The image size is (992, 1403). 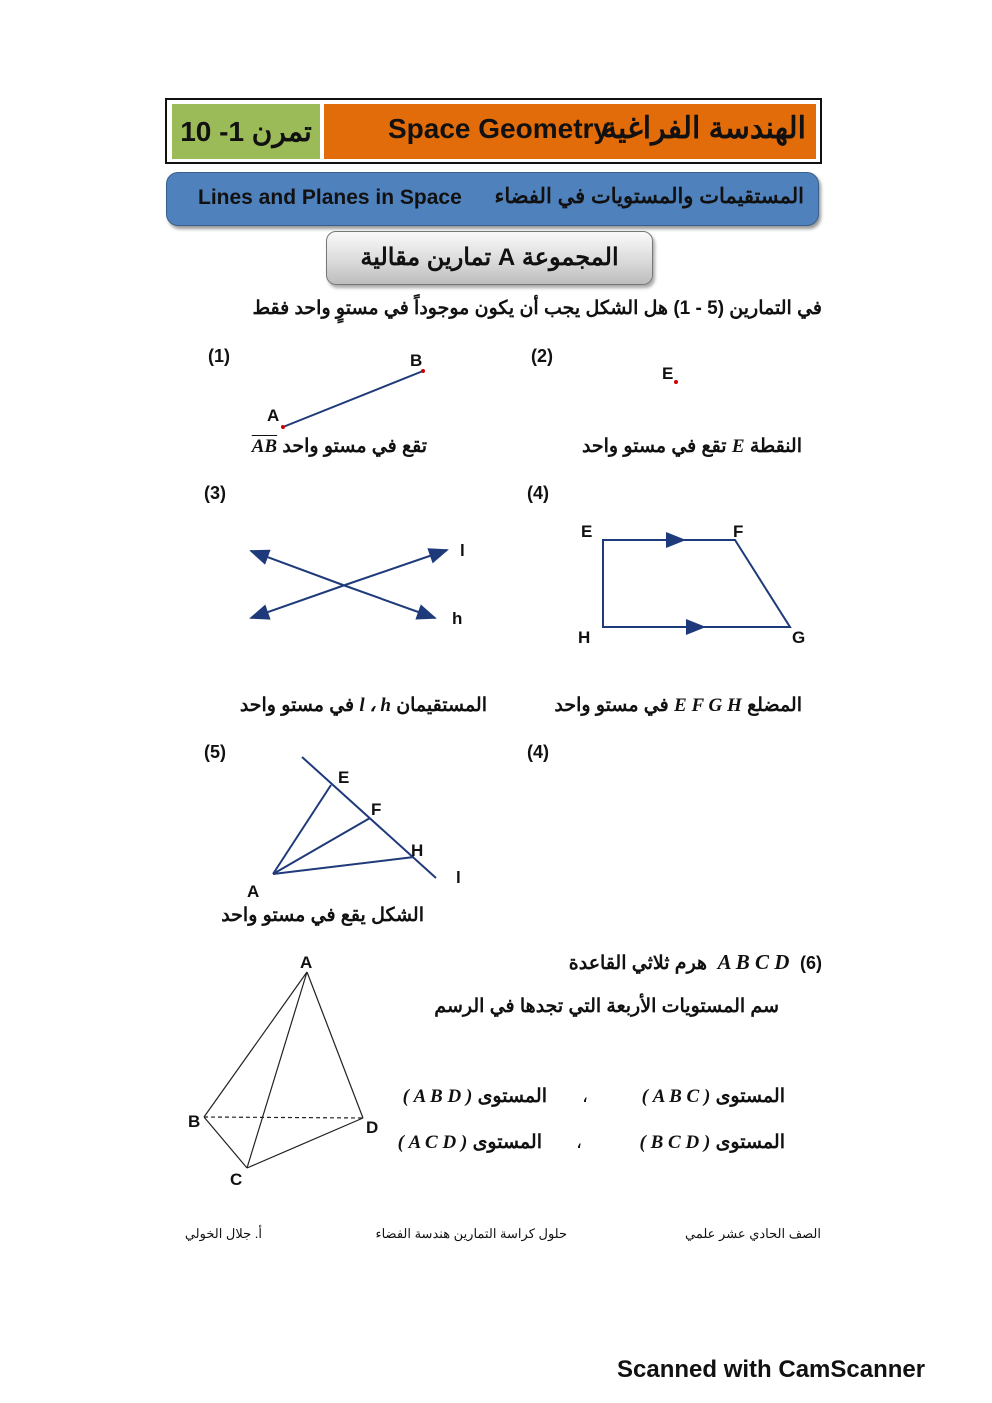 I want to click on line-l-right, so click(x=396, y=567).